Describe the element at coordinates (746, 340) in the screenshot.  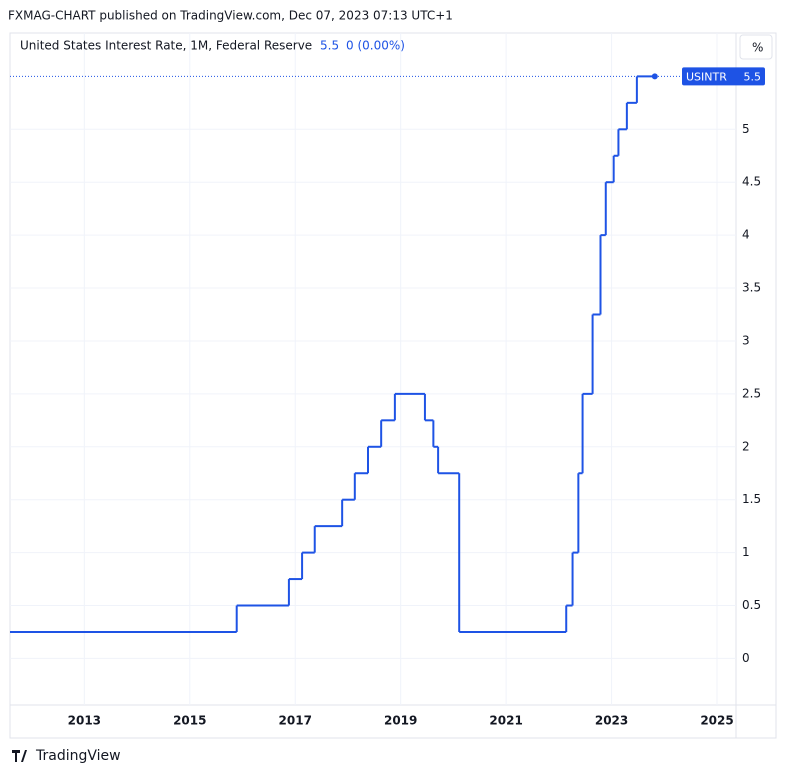
I see `y-tick-label: 3` at that location.